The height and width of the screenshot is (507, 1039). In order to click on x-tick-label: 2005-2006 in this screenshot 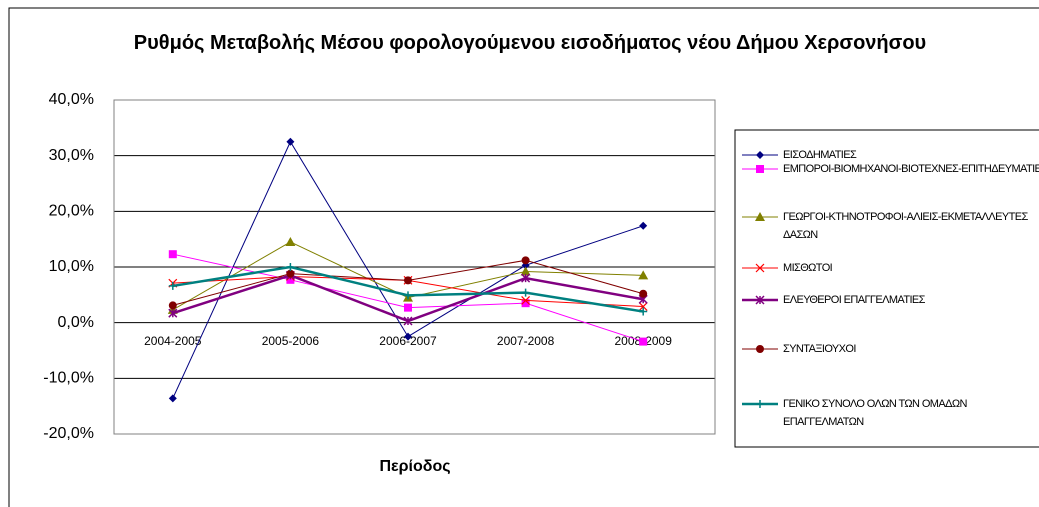, I will do `click(291, 341)`.